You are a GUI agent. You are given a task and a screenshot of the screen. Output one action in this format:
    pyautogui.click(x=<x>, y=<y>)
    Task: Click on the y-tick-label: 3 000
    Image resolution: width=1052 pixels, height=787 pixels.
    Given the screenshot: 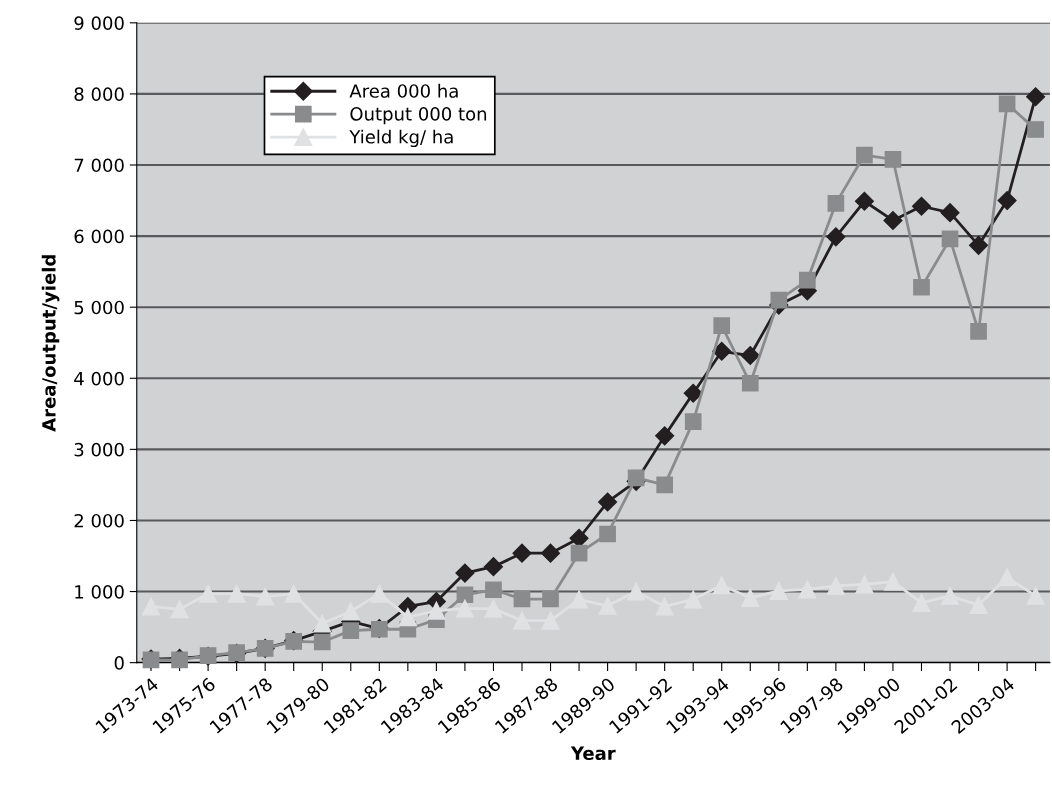 What is the action you would take?
    pyautogui.click(x=99, y=449)
    